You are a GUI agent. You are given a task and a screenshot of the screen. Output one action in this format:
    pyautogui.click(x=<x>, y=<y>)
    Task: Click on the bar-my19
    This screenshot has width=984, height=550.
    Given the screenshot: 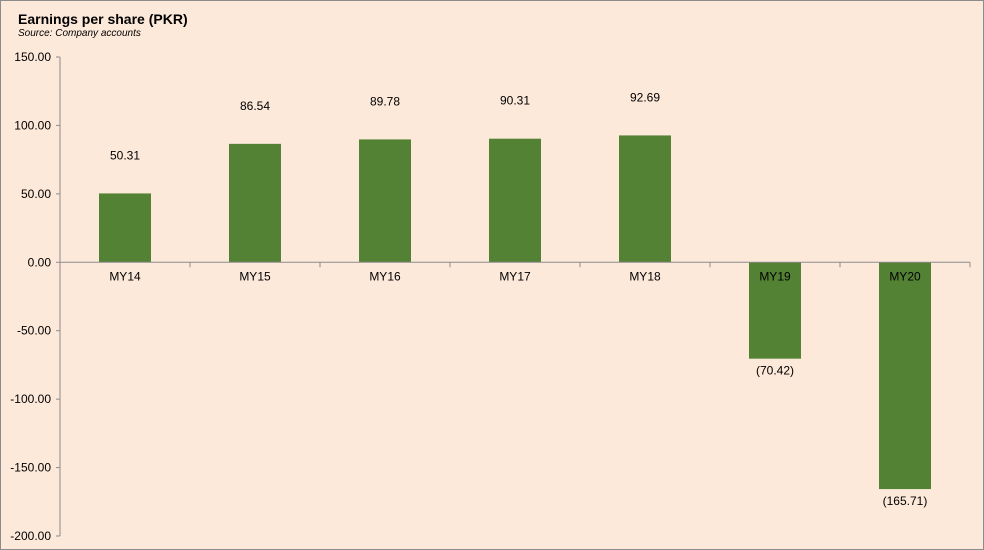 What is the action you would take?
    pyautogui.click(x=775, y=310)
    